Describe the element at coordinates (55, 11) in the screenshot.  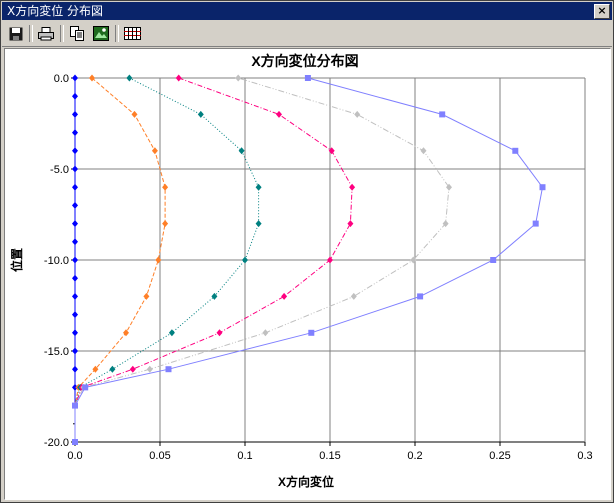
I see `window-title: X方向変位 分布図` at that location.